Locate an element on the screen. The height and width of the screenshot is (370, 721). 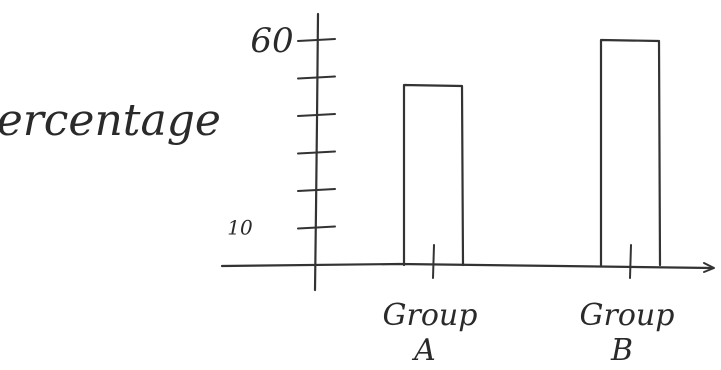
y-axis-line is located at coordinates (316, 152).